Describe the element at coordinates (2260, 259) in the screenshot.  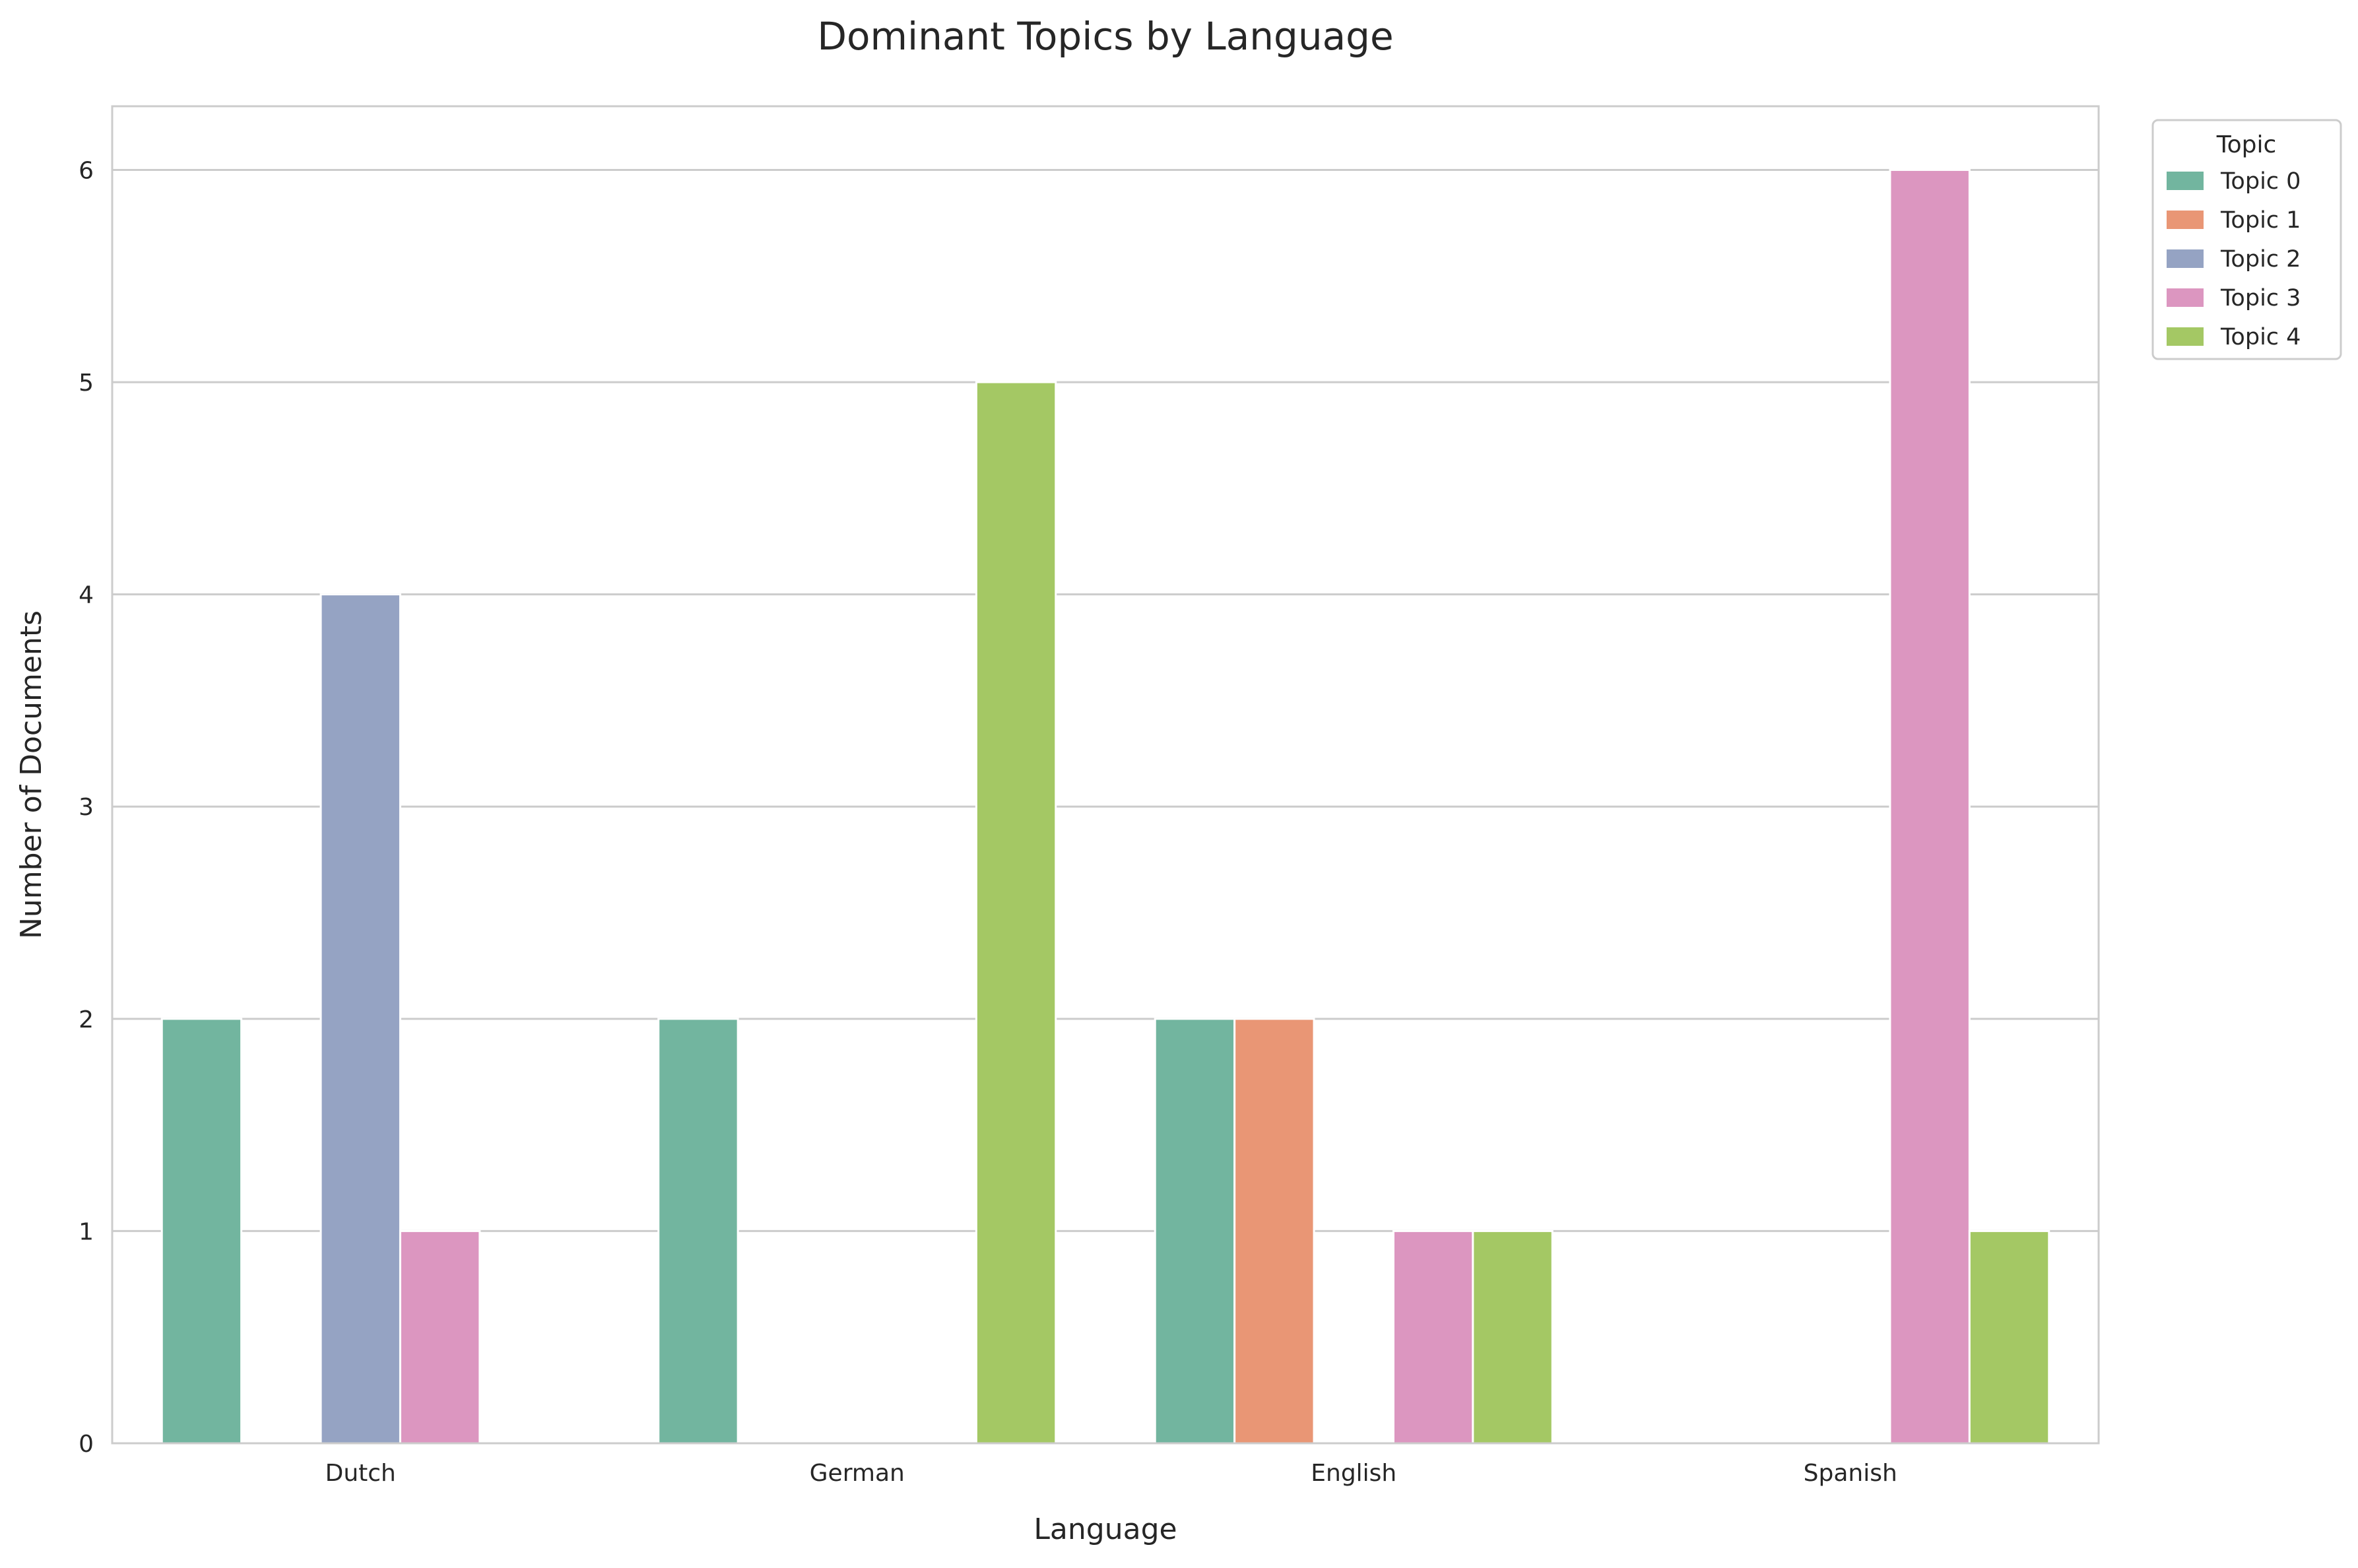
I see `legend-label: Topic 2` at that location.